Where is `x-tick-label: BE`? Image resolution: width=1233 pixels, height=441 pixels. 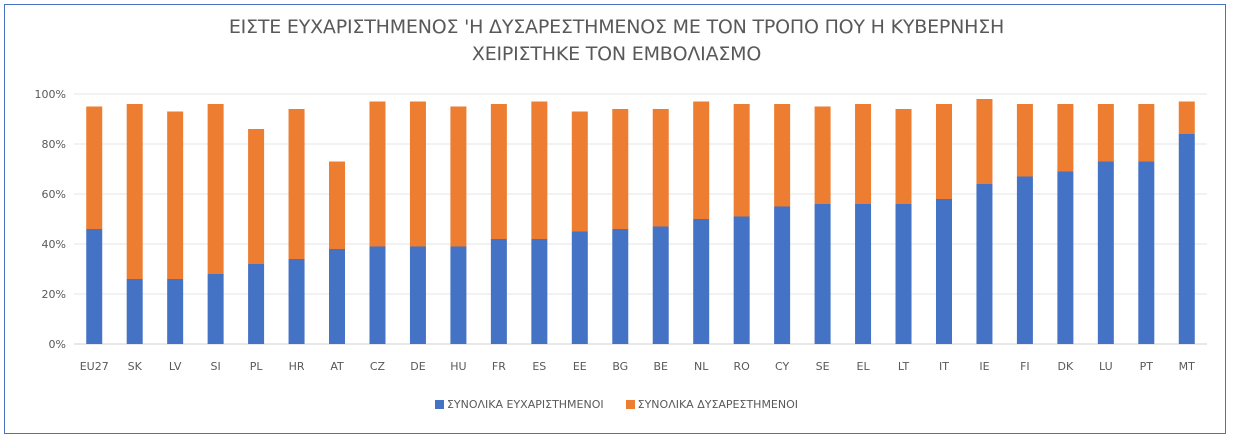 x-tick-label: BE is located at coordinates (660, 366).